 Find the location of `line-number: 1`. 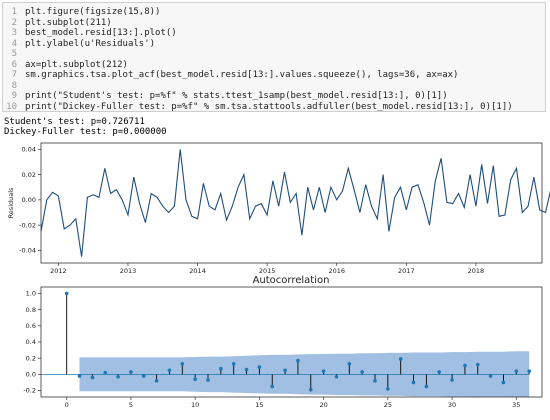

line-number: 1 is located at coordinates (14, 12).